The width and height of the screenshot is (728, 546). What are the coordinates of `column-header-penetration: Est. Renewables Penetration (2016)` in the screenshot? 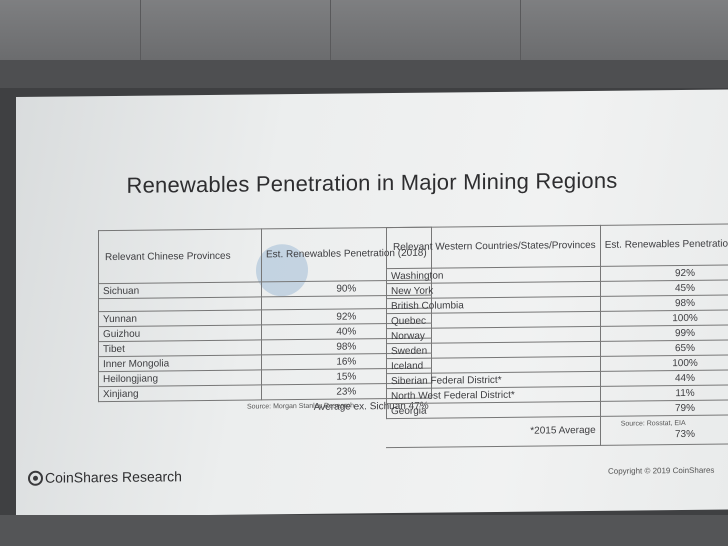 It's located at (664, 245).